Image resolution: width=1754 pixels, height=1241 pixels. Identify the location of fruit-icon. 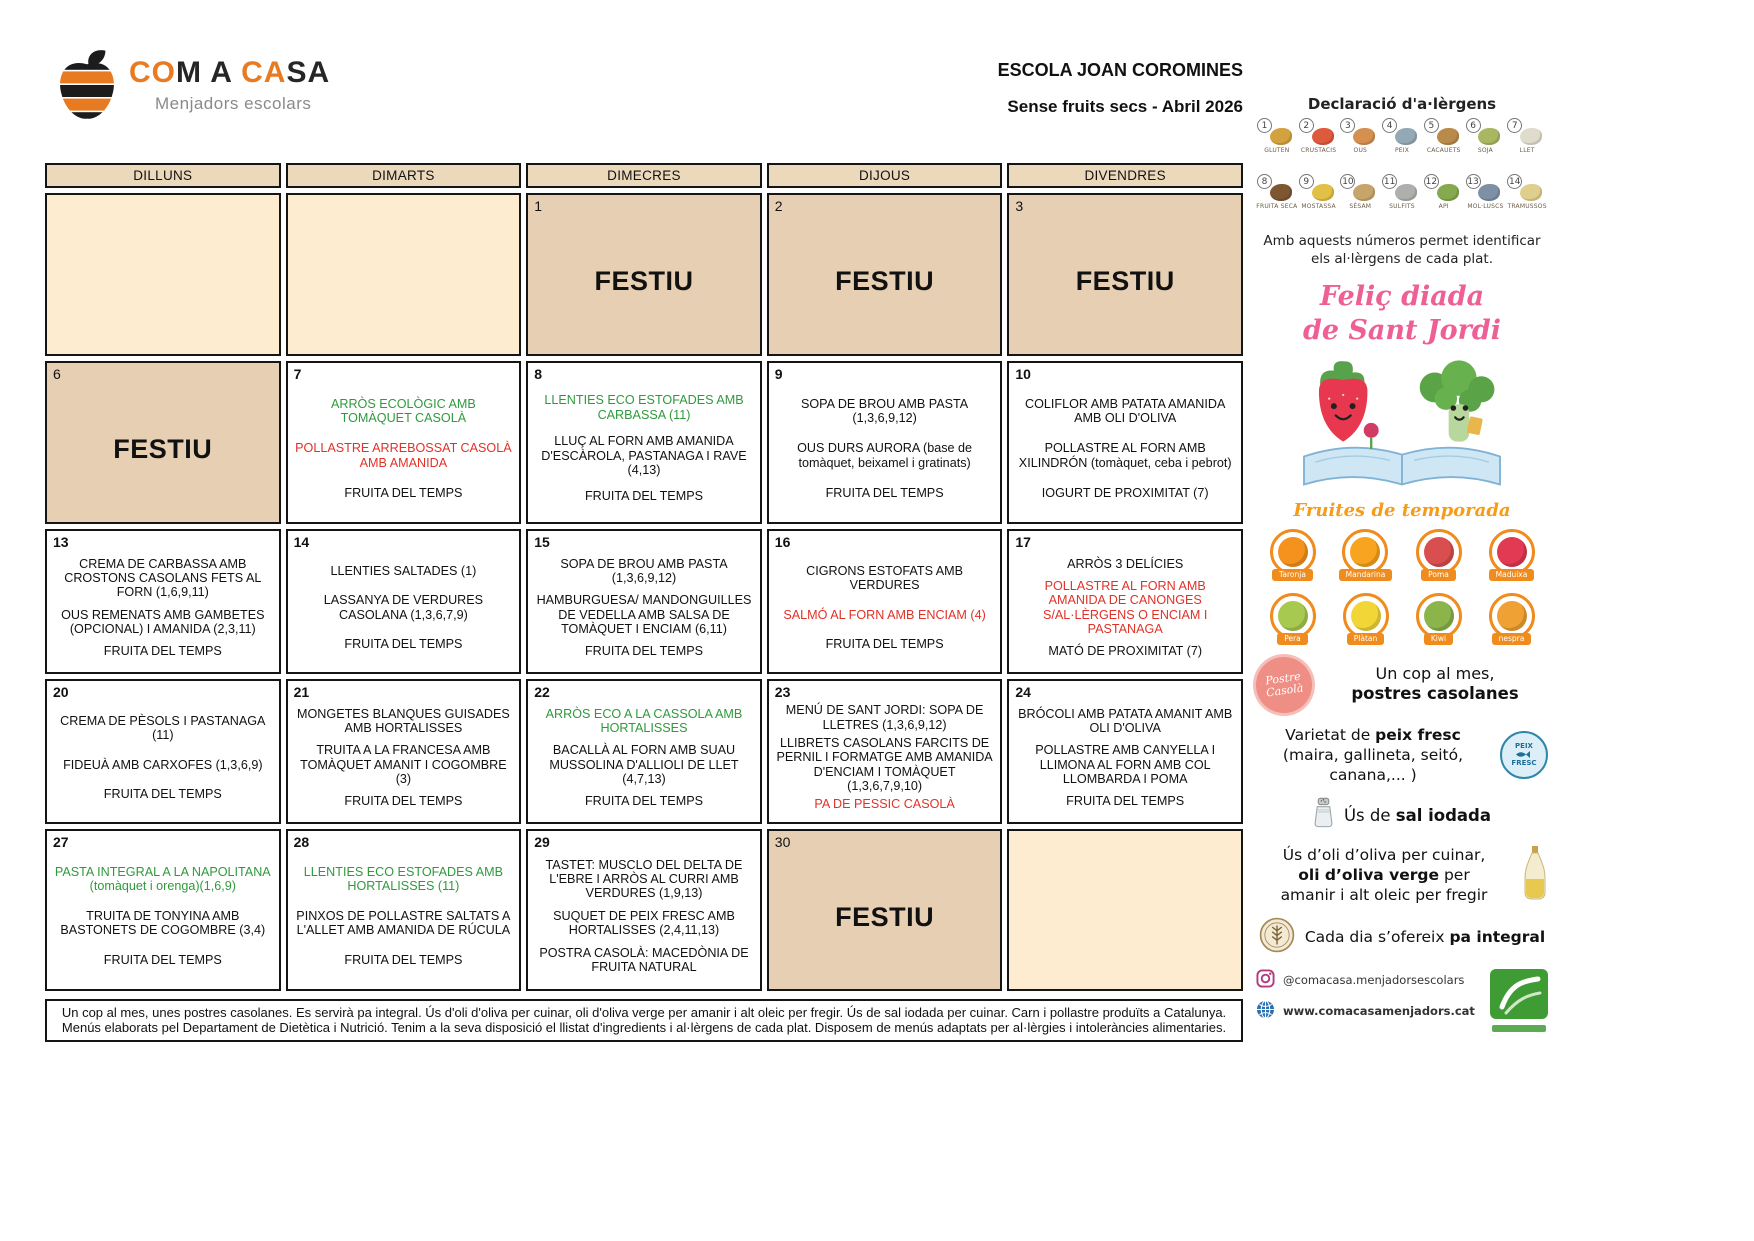
(1292, 551).